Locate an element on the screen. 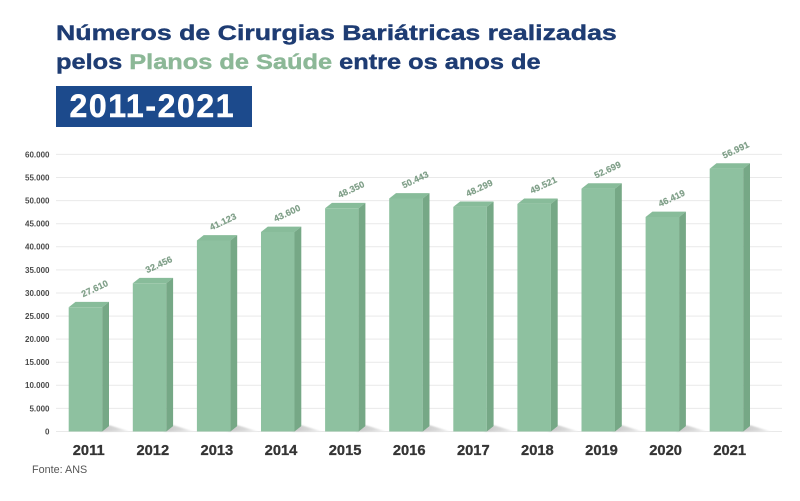  svg-text: 55.000 is located at coordinates (37, 177).